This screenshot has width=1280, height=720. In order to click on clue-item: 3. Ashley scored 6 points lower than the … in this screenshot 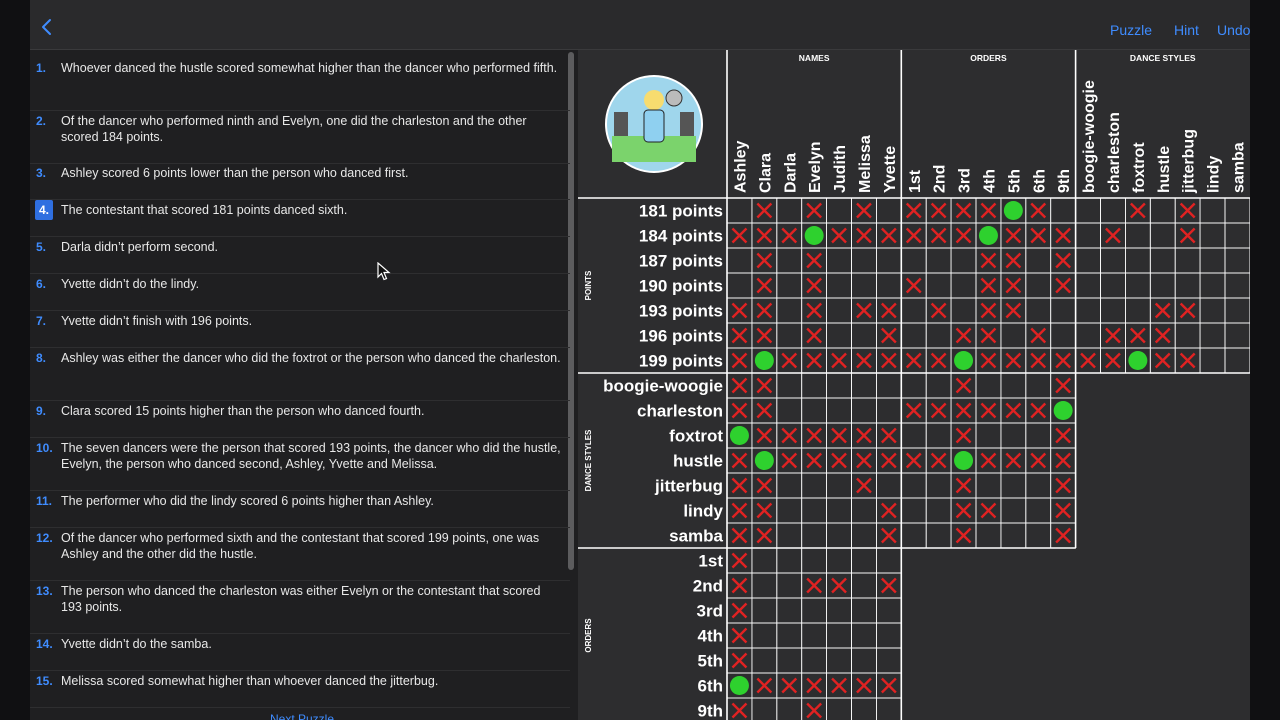, I will do `click(300, 181)`.